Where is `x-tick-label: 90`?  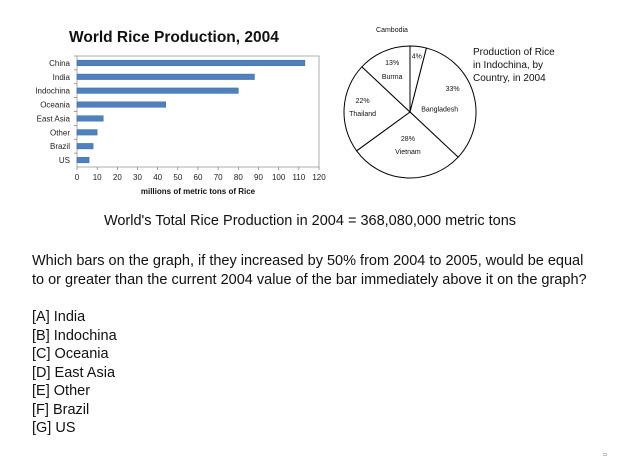
x-tick-label: 90 is located at coordinates (258, 177).